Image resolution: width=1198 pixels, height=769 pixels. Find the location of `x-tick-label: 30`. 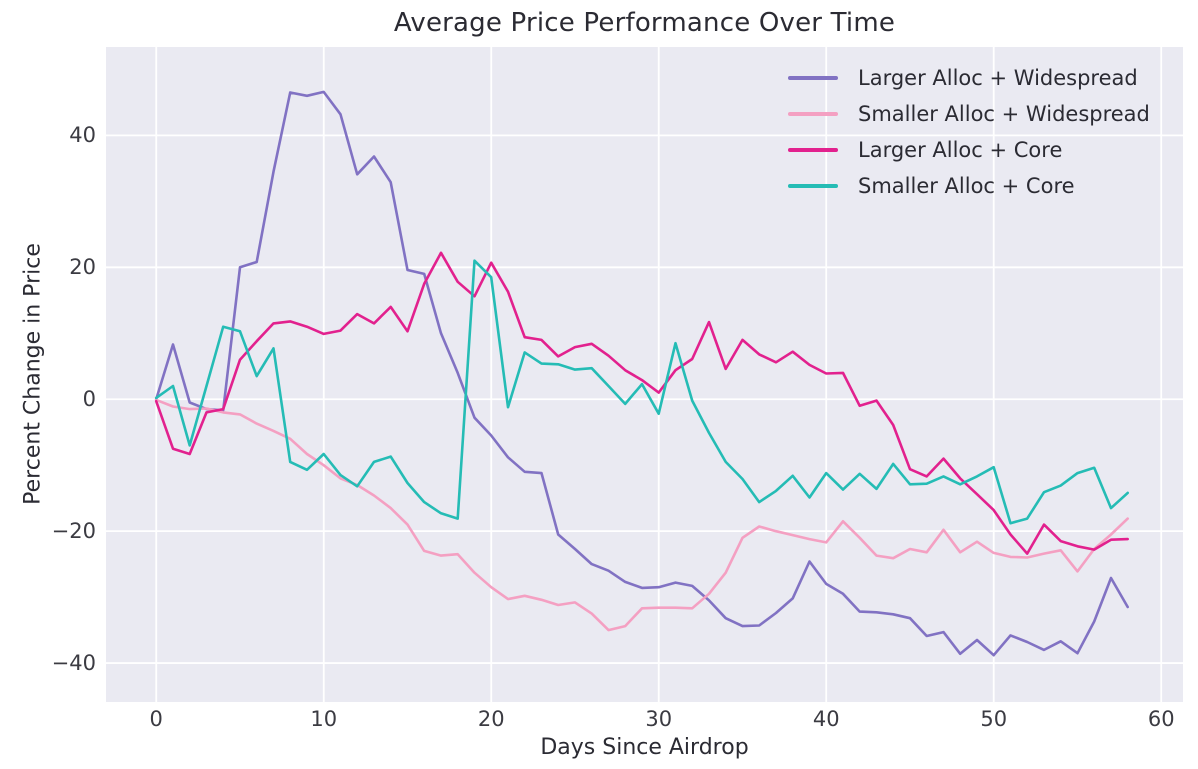

x-tick-label: 30 is located at coordinates (659, 719).